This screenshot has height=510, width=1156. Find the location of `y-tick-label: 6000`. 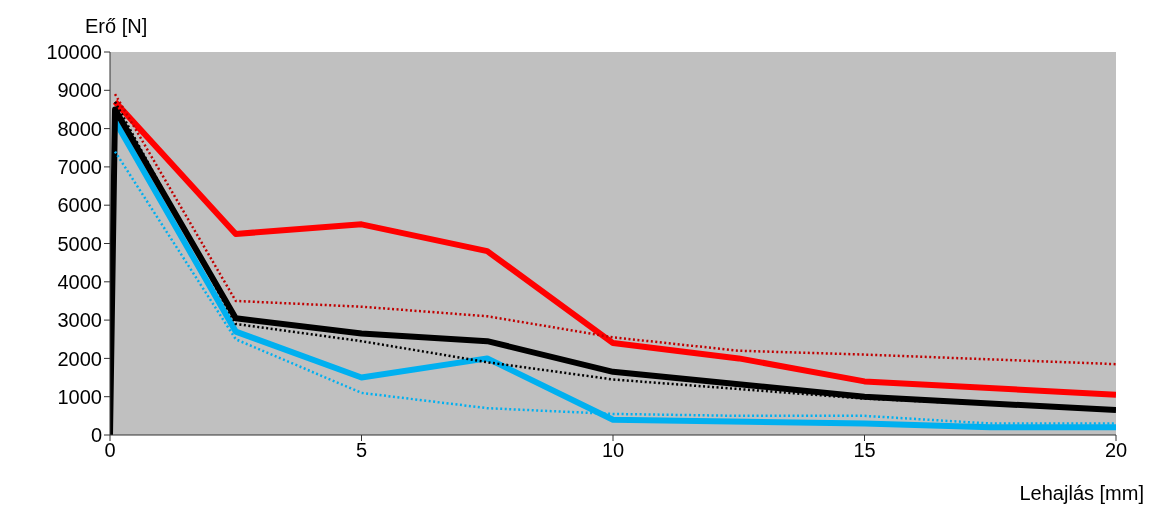

y-tick-label: 6000 is located at coordinates (79, 205).